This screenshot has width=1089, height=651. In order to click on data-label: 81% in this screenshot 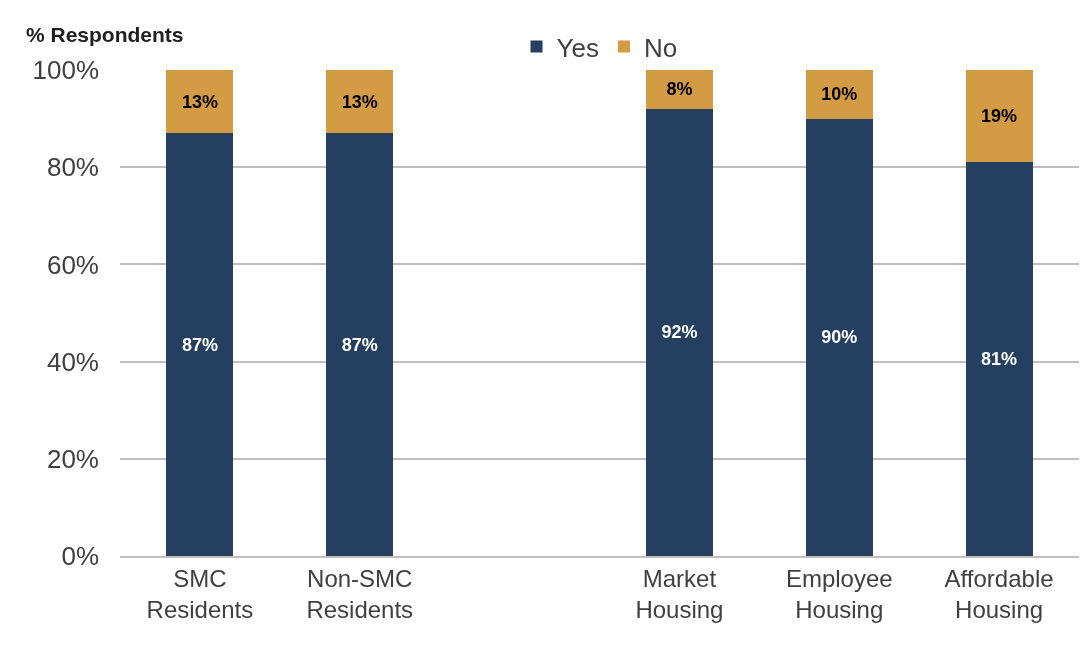, I will do `click(999, 359)`.